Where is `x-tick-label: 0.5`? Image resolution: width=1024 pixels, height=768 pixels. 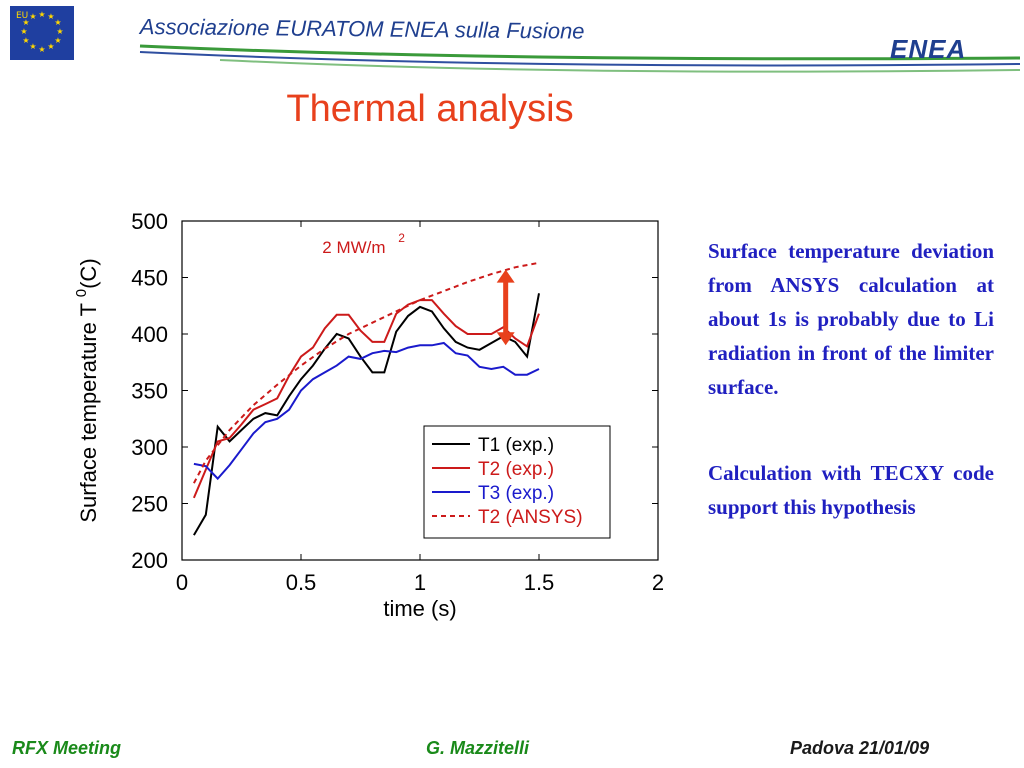 x-tick-label: 0.5 is located at coordinates (301, 582).